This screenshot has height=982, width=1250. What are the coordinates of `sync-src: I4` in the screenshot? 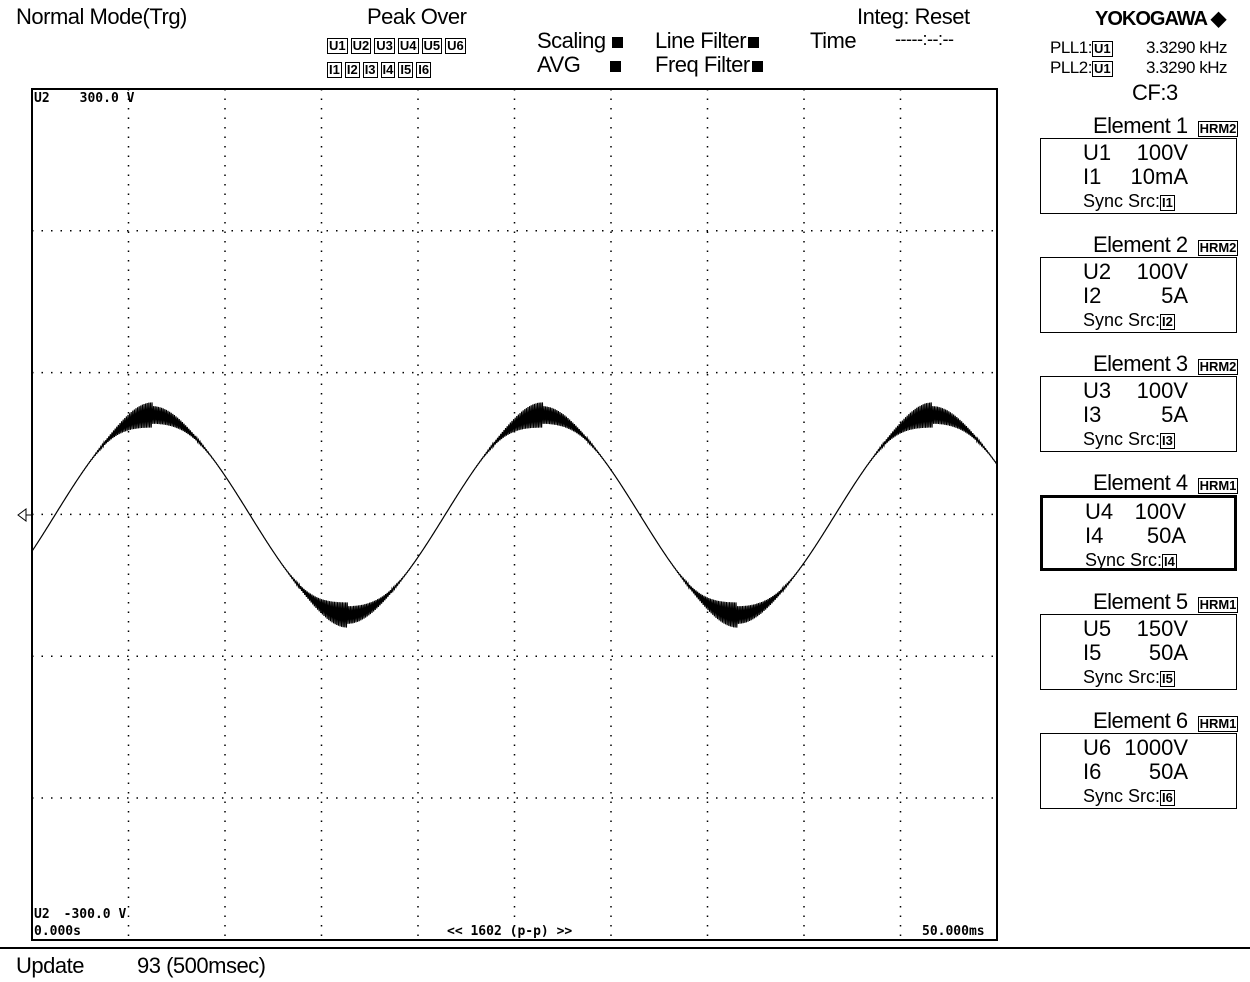 It's located at (1169, 562).